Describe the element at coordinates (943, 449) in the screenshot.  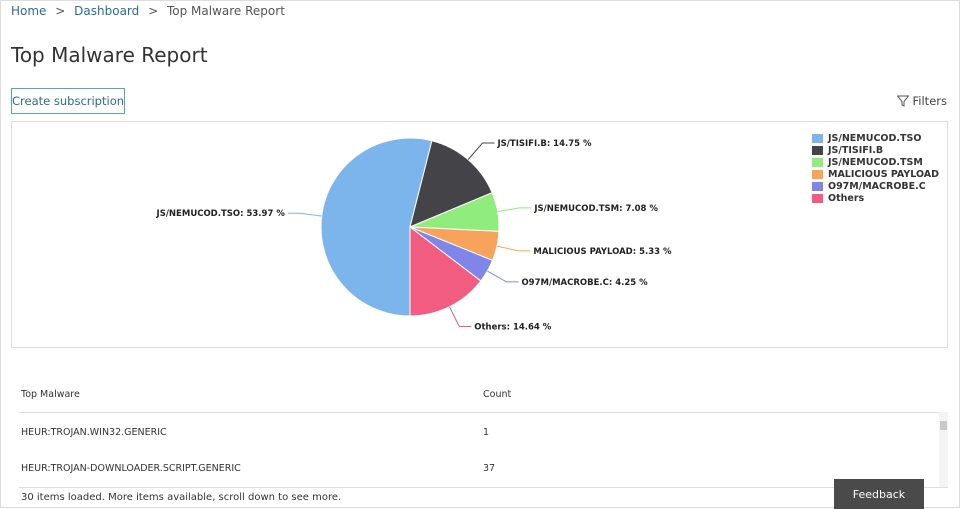
I see `table-scrollbar` at that location.